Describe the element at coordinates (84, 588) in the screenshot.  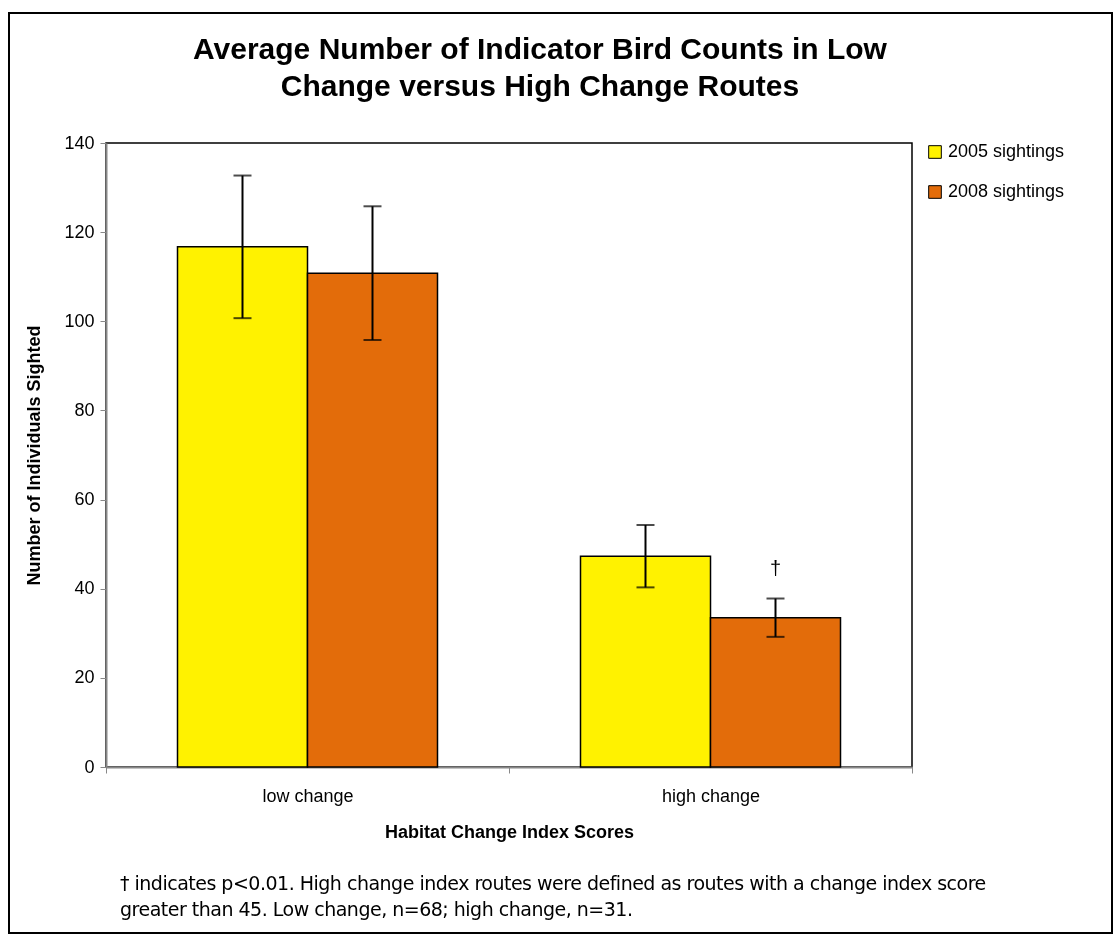
I see `y-tick-label: 40` at that location.